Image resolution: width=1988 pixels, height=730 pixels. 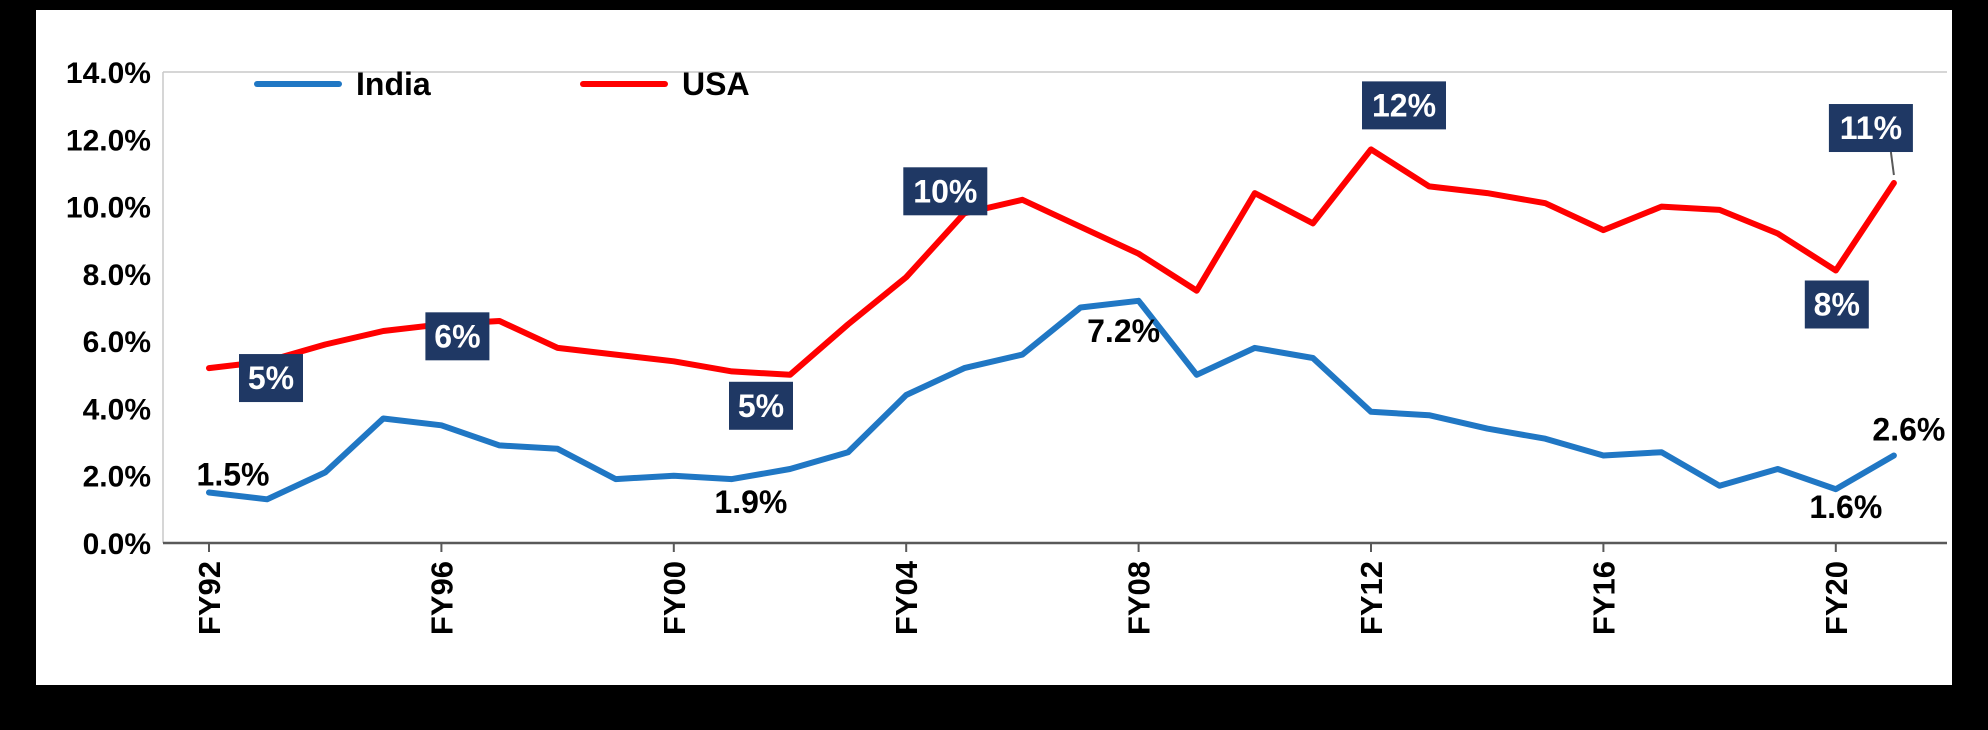 I want to click on x-axis-tick-label: FY92, so click(x=209, y=598).